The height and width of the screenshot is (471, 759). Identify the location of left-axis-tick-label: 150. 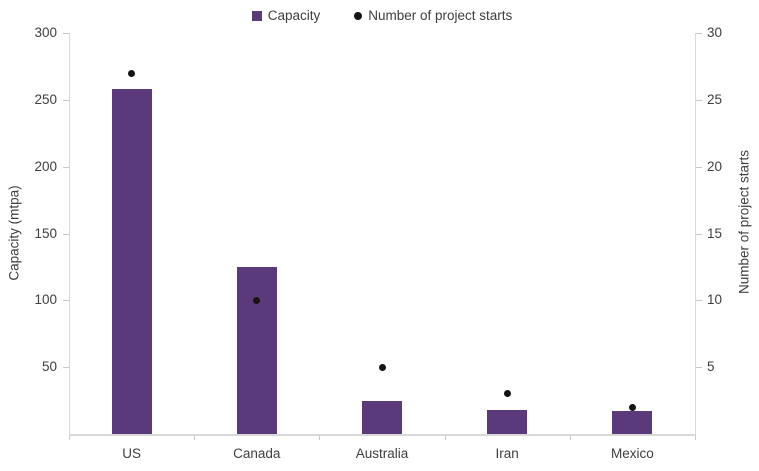
(45, 233).